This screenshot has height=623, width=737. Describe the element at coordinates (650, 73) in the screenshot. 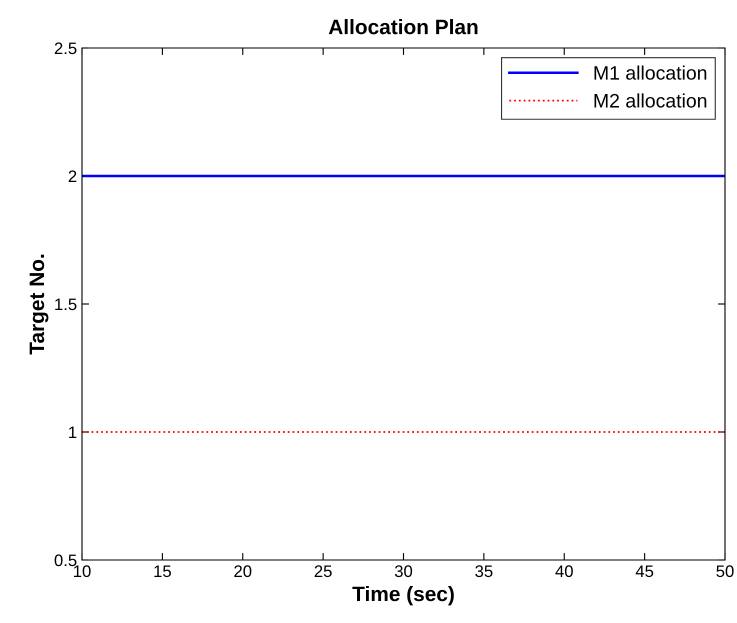

I see `legend-label: M1 allocation` at that location.